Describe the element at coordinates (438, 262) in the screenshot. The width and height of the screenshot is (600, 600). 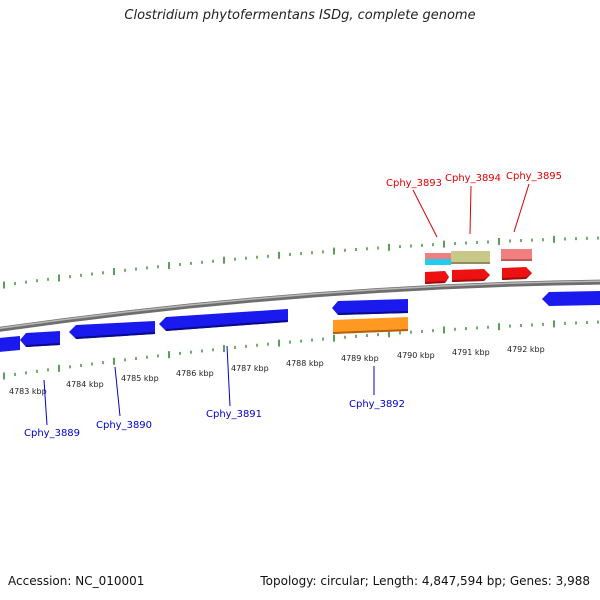
I see `rna-feature-cyan` at that location.